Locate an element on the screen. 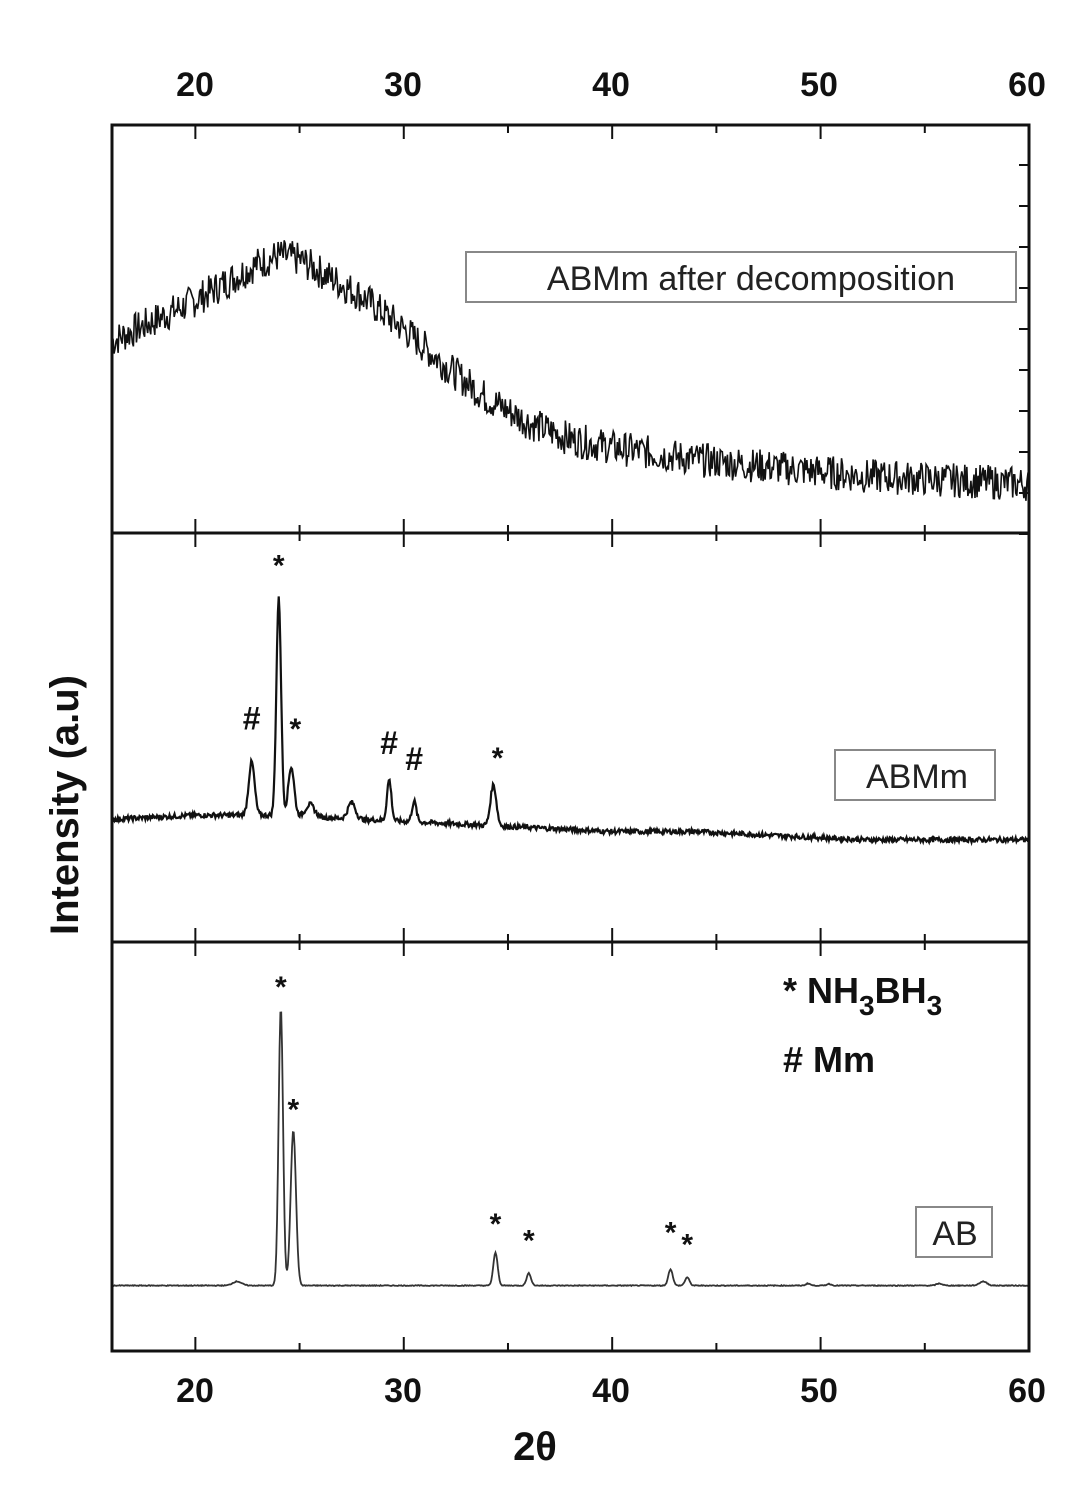 The image size is (1080, 1500). top-tick-label: 50 is located at coordinates (819, 85).